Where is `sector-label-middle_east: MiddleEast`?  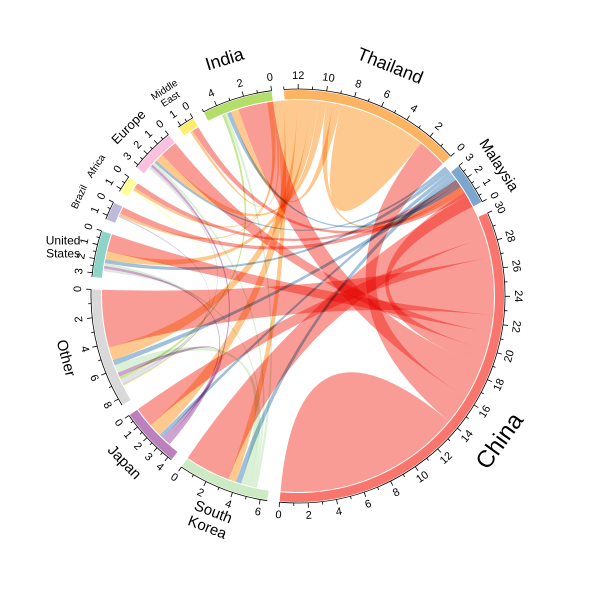
sector-label-middle_east: MiddleEast is located at coordinates (167, 94).